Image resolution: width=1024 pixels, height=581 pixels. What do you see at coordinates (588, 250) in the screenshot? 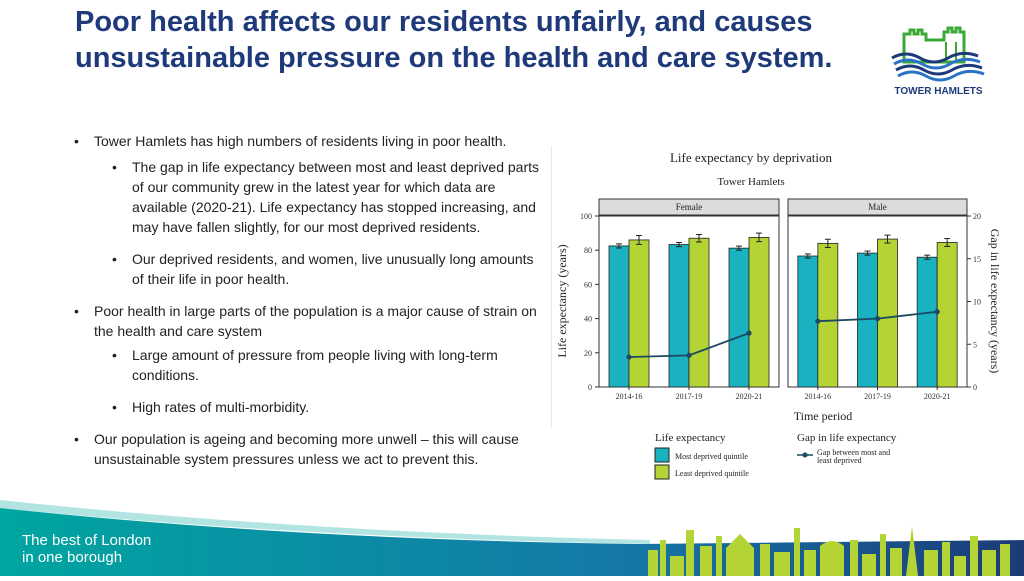
I see `y-tick-label: 80` at bounding box center [588, 250].